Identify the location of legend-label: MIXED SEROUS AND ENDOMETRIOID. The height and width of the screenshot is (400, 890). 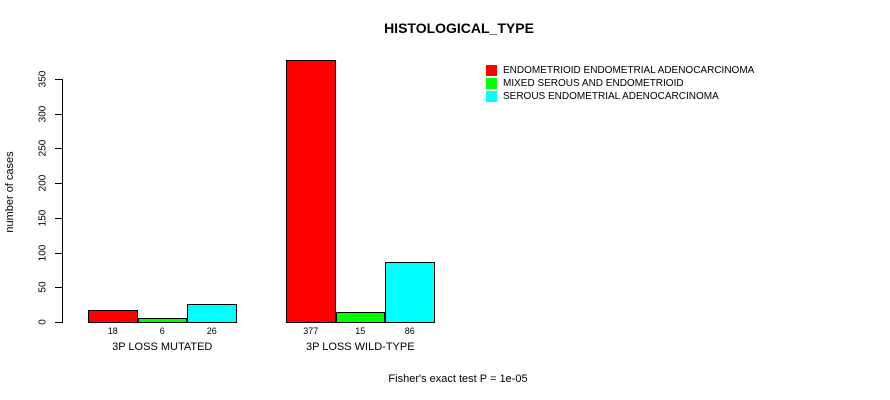
(593, 83).